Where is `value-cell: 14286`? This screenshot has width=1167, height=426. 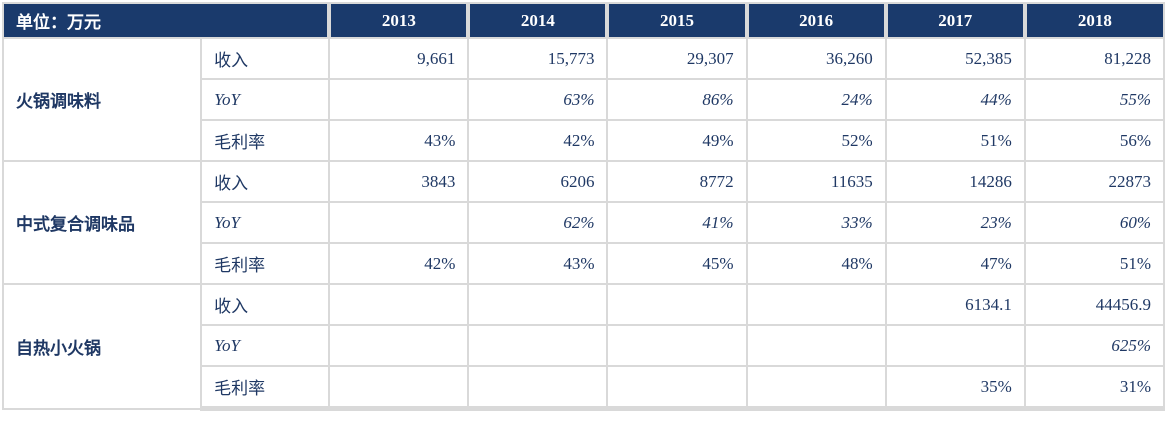 value-cell: 14286 is located at coordinates (955, 181).